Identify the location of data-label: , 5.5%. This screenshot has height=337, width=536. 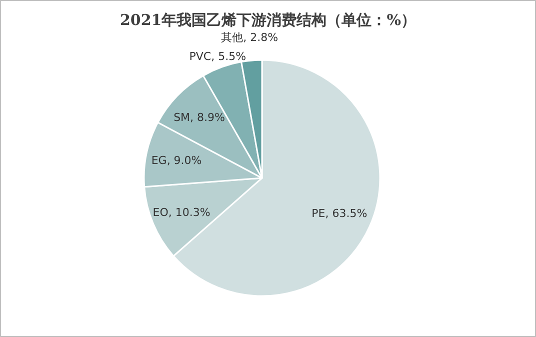
(228, 57).